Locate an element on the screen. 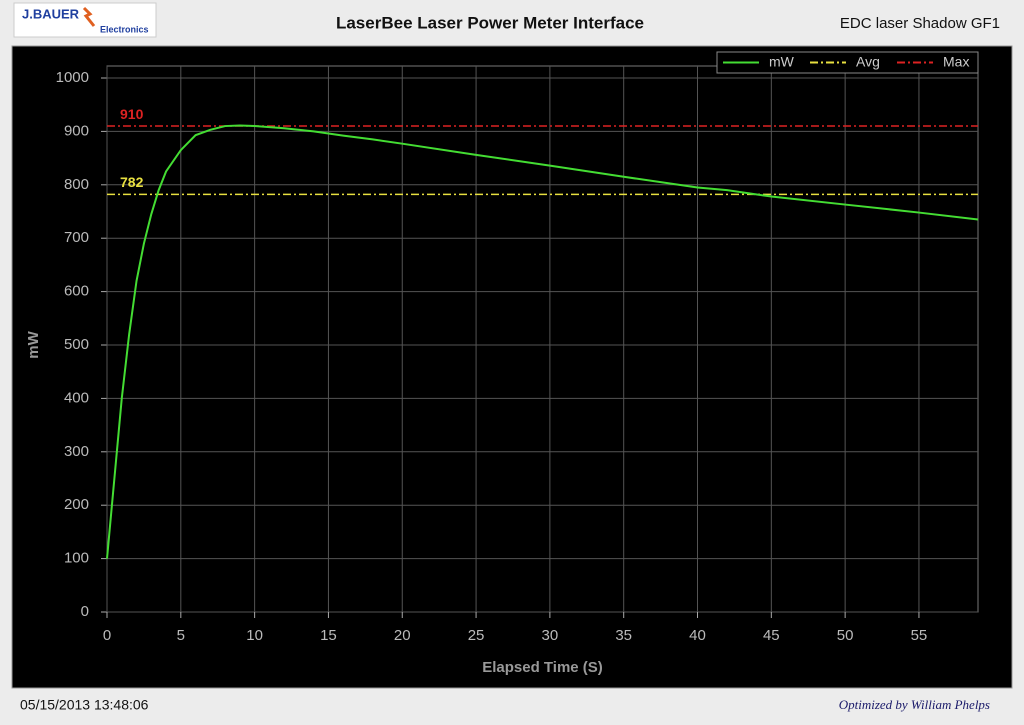 This screenshot has width=1024, height=725. x-tick-label: 40 is located at coordinates (697, 635).